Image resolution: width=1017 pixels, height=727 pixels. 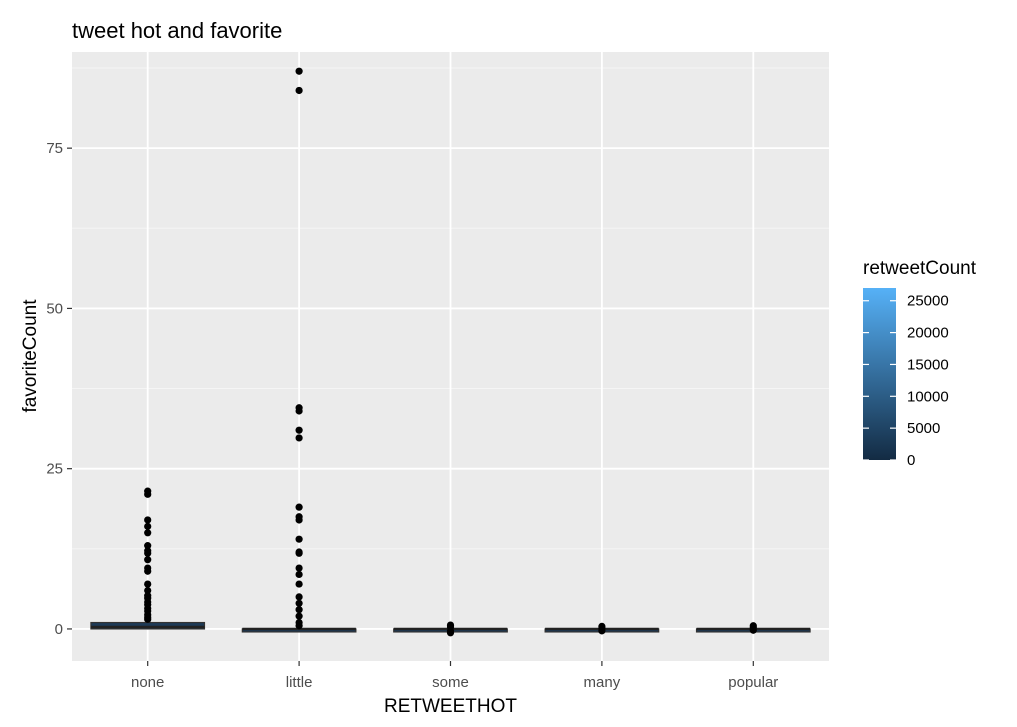 What do you see at coordinates (30, 356) in the screenshot?
I see `y-axis-title: favoriteCount` at bounding box center [30, 356].